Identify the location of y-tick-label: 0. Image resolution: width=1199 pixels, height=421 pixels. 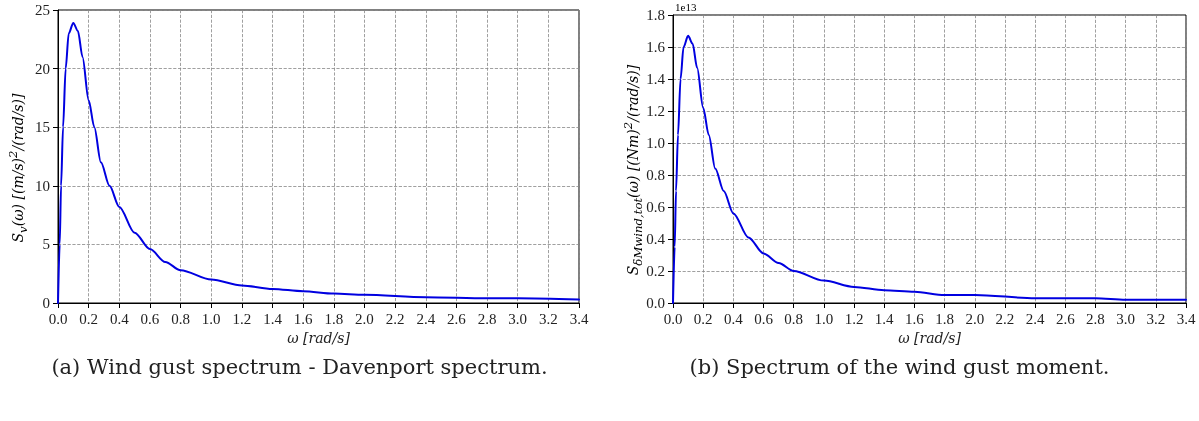
(46, 303).